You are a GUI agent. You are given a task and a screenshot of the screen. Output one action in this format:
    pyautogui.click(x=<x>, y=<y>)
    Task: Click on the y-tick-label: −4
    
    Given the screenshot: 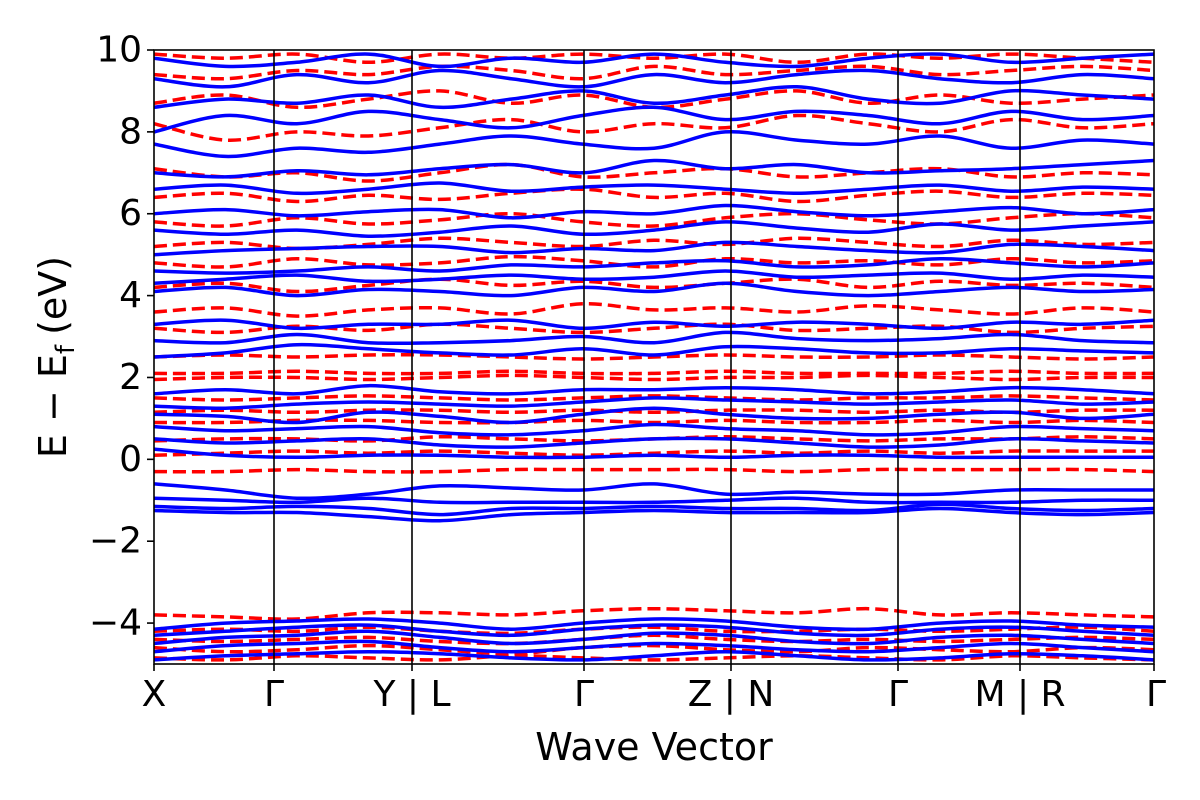 What is the action you would take?
    pyautogui.click(x=115, y=623)
    